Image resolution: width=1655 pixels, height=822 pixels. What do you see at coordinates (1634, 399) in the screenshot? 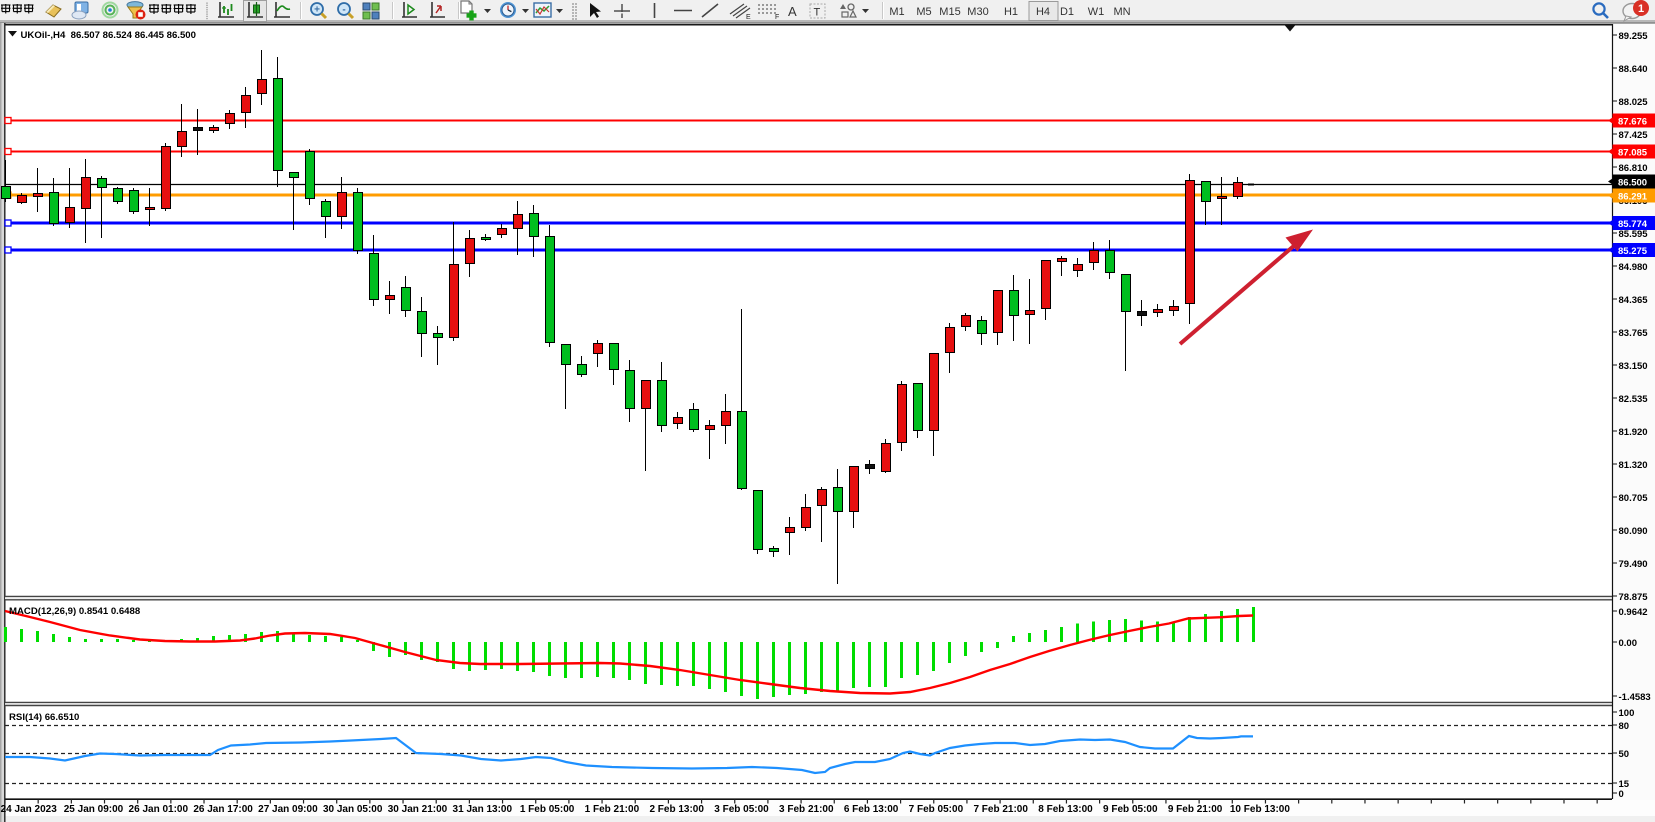
I see `svg-text: 82.535` at bounding box center [1634, 399].